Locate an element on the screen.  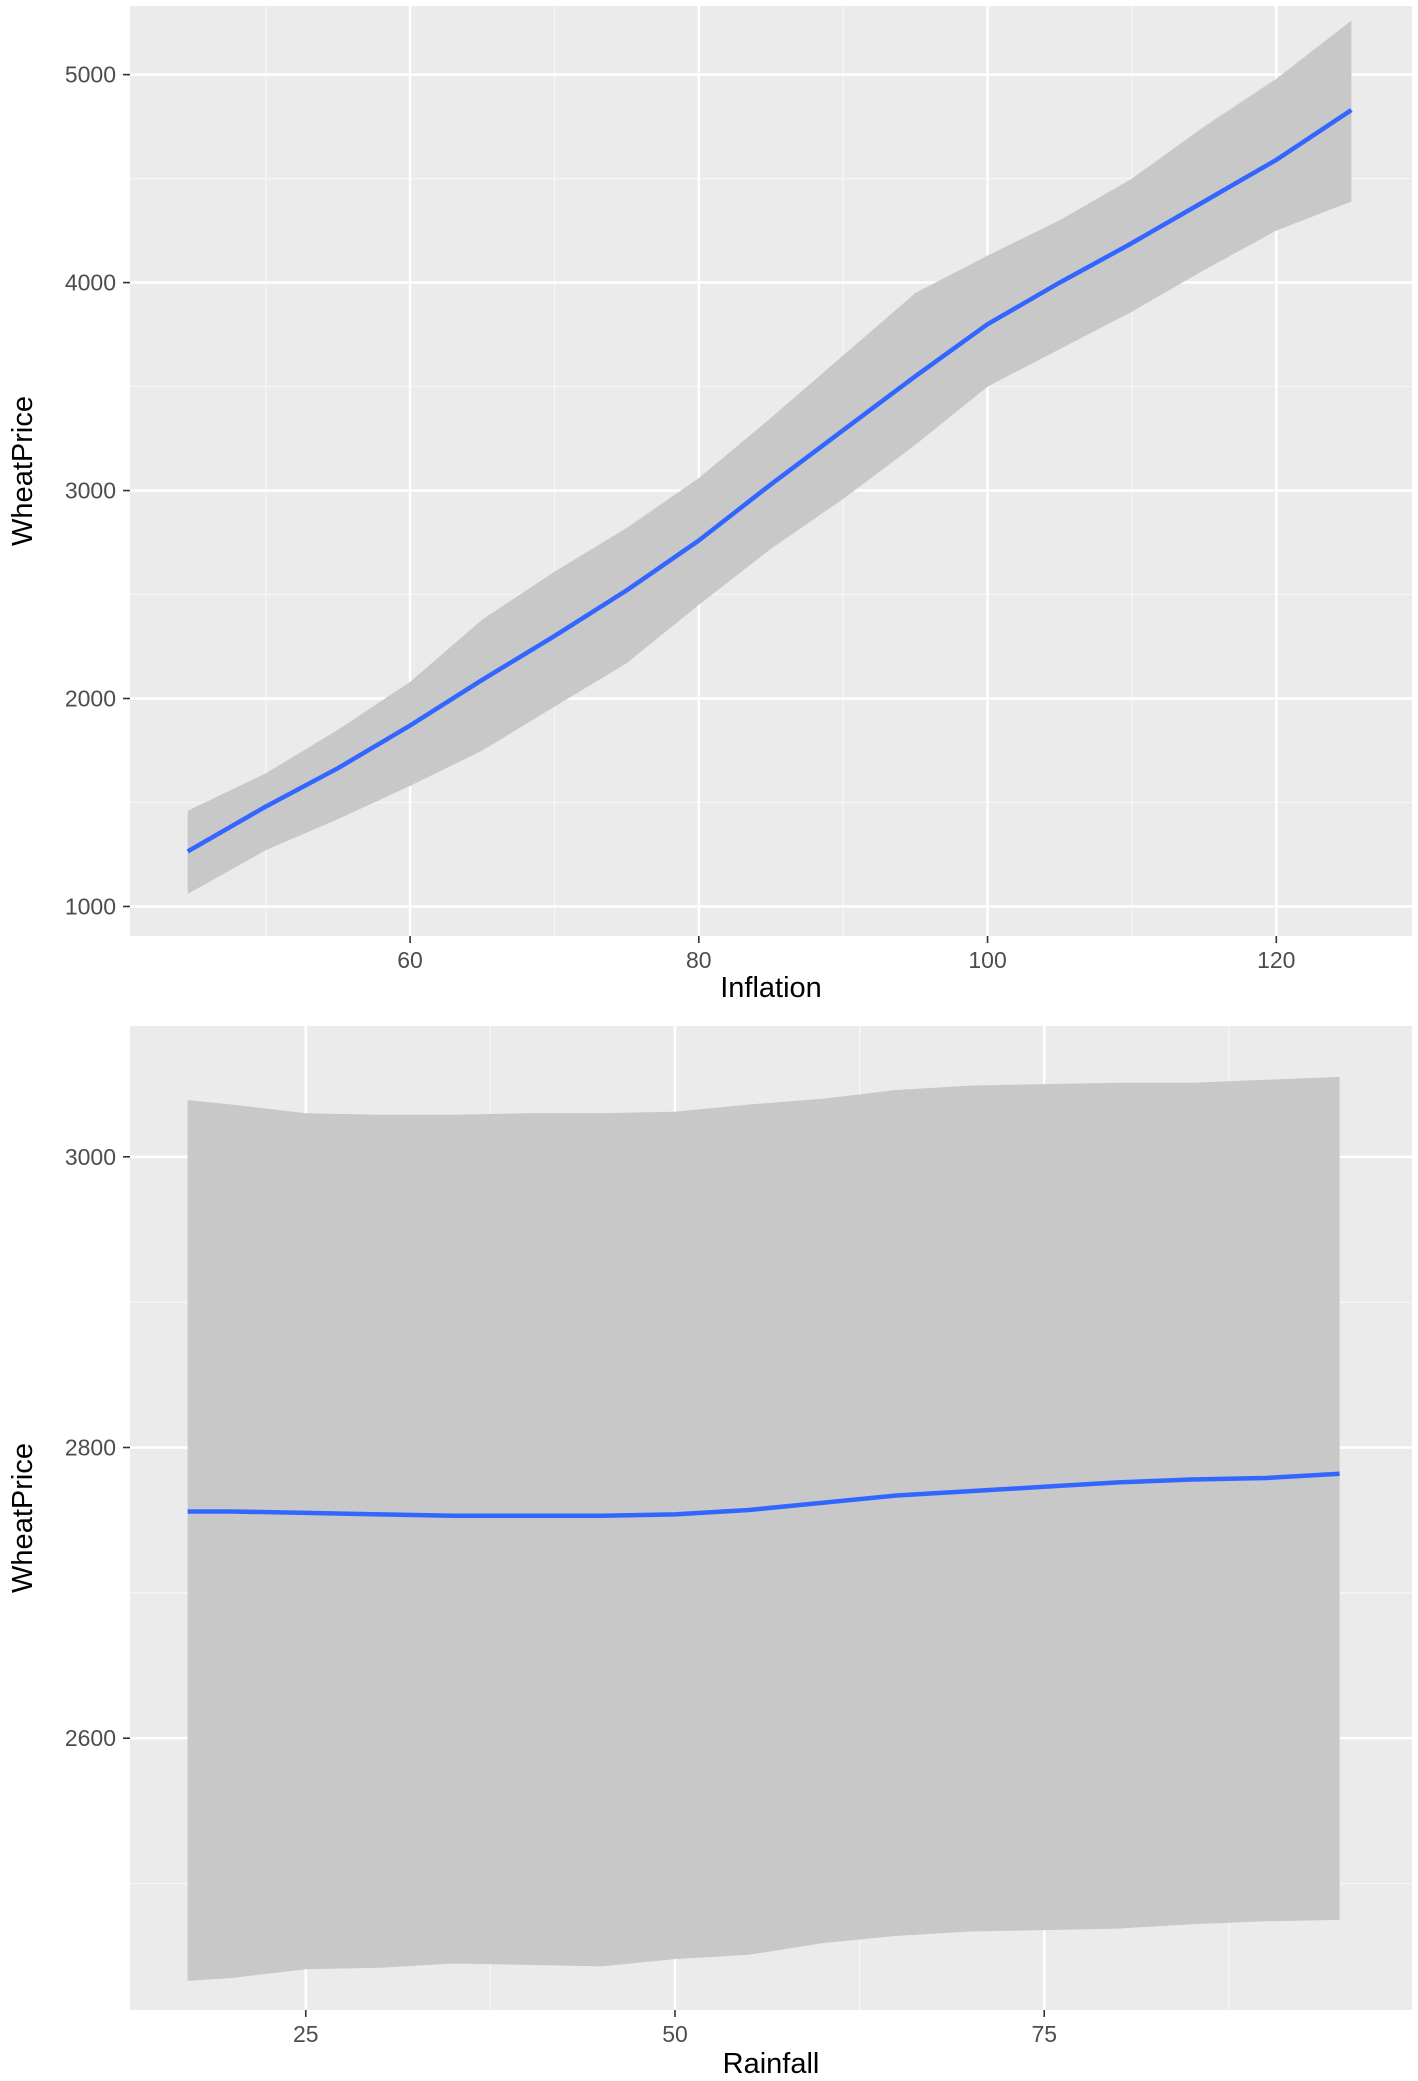
rainfall-y-tick-label: 3000 is located at coordinates (90, 1157).